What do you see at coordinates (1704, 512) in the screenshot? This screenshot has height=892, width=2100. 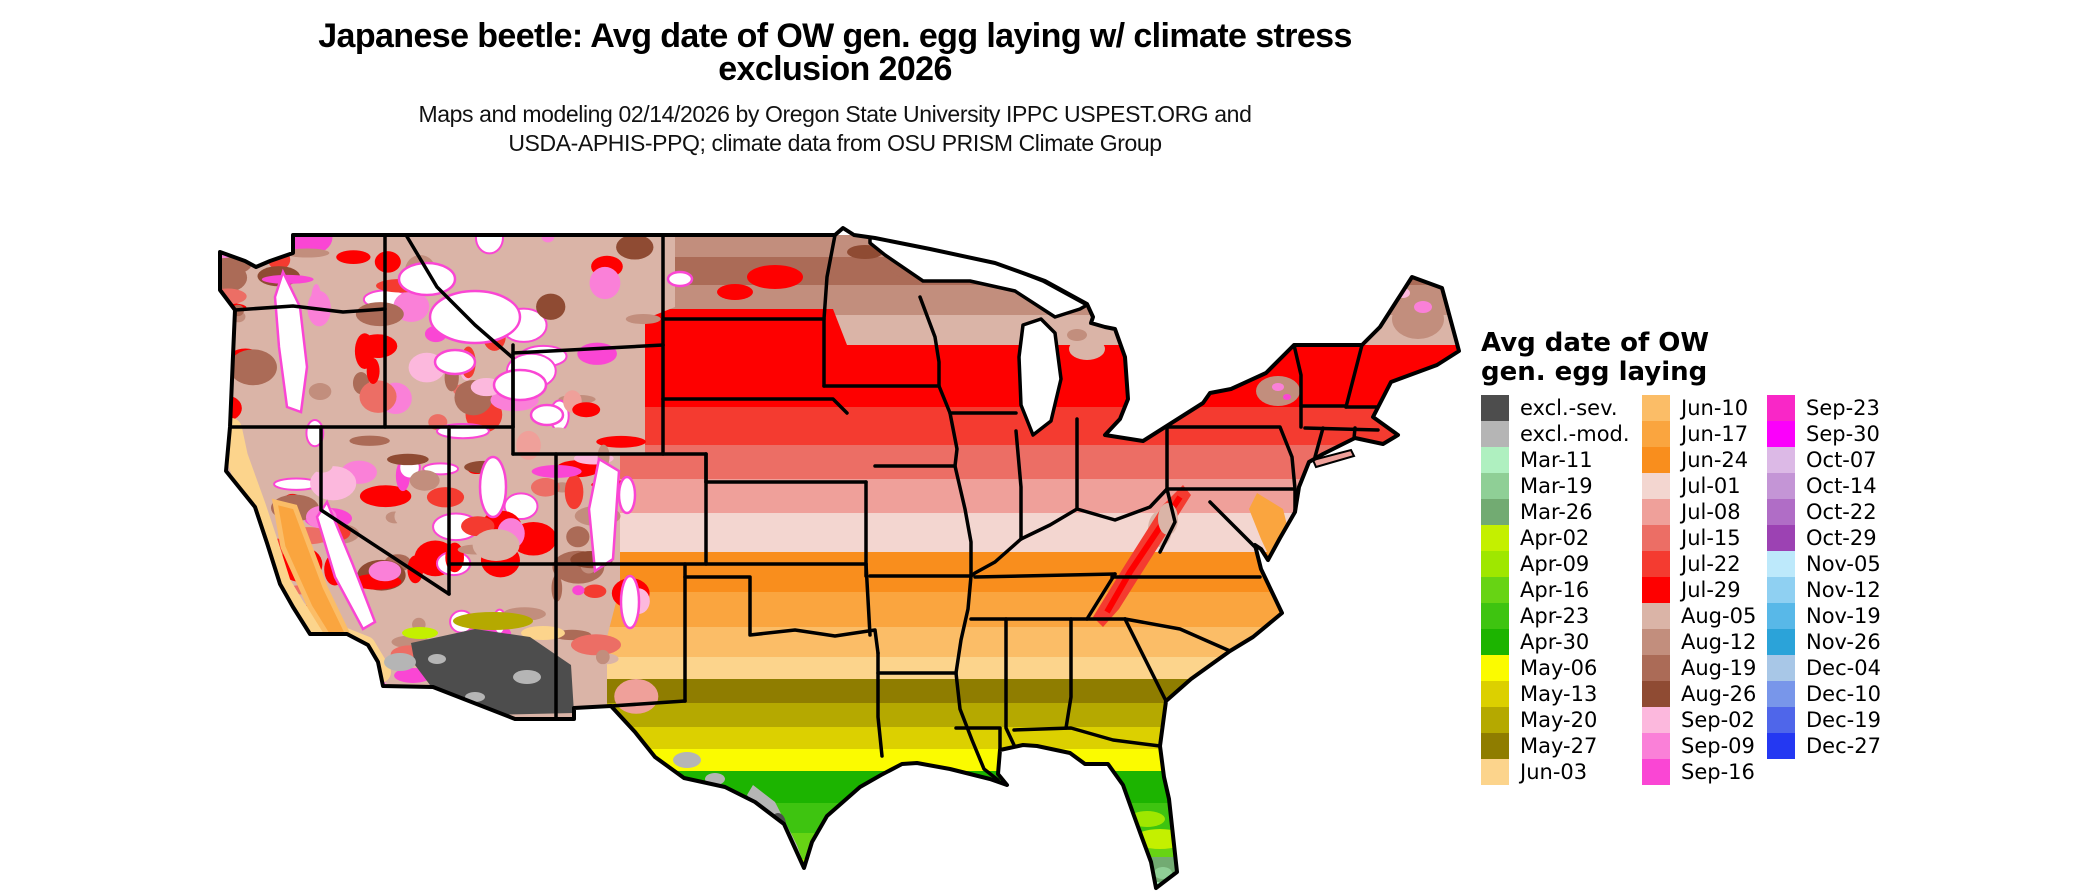 I see `legend-item: Jul-08` at bounding box center [1704, 512].